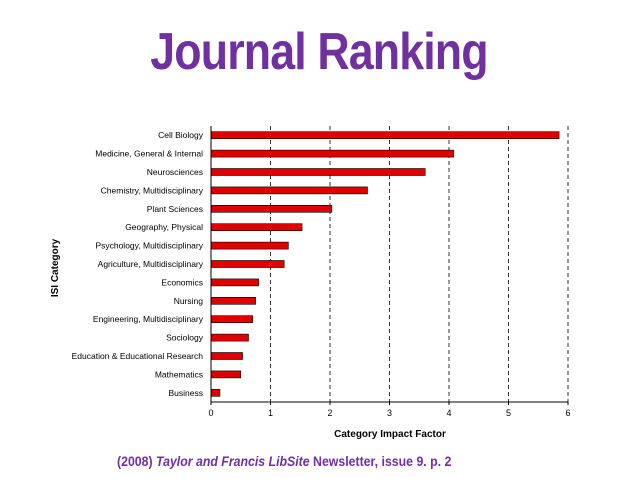 The width and height of the screenshot is (638, 479). What do you see at coordinates (319, 52) in the screenshot?
I see `slide-title: Journal Ranking` at bounding box center [319, 52].